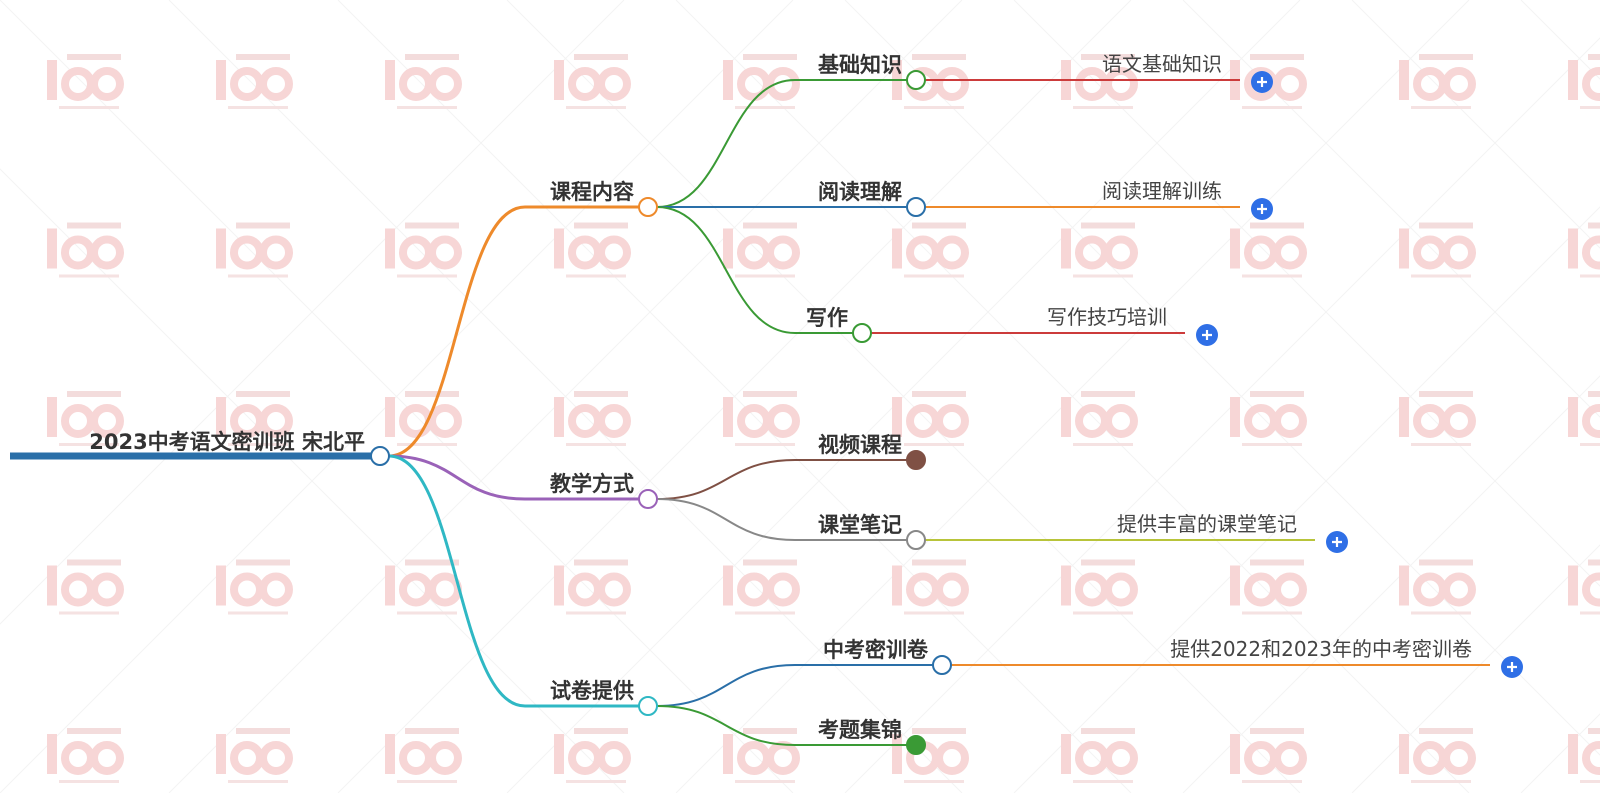  What do you see at coordinates (860, 192) in the screenshot?
I see `topic-label: 阅读理解` at bounding box center [860, 192].